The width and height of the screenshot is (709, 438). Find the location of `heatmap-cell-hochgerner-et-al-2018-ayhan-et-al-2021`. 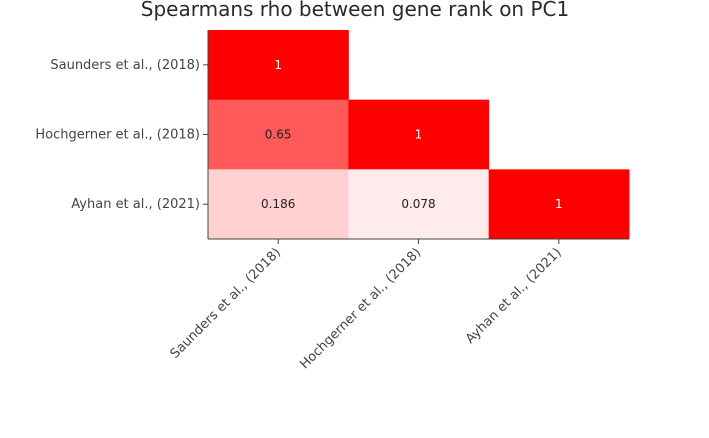

heatmap-cell-hochgerner-et-al-2018-ayhan-et-al-2021 is located at coordinates (419, 204).